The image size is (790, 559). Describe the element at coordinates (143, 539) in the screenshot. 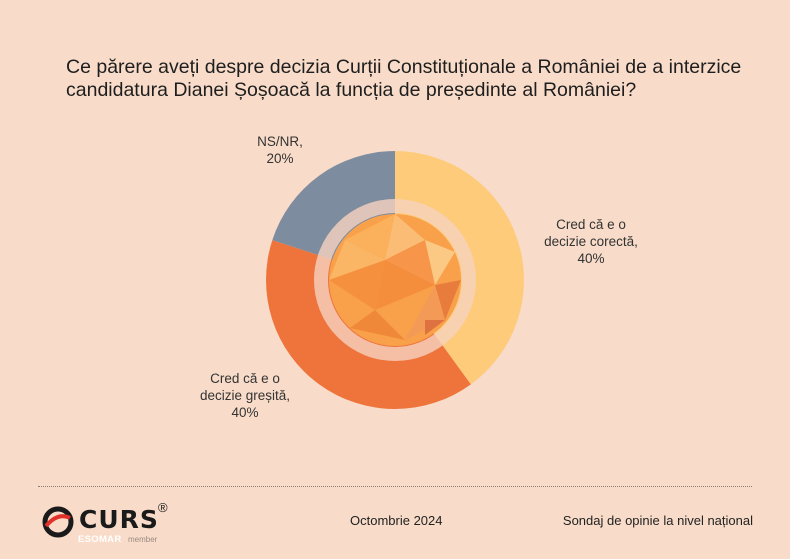

I see `logo-member: member` at that location.